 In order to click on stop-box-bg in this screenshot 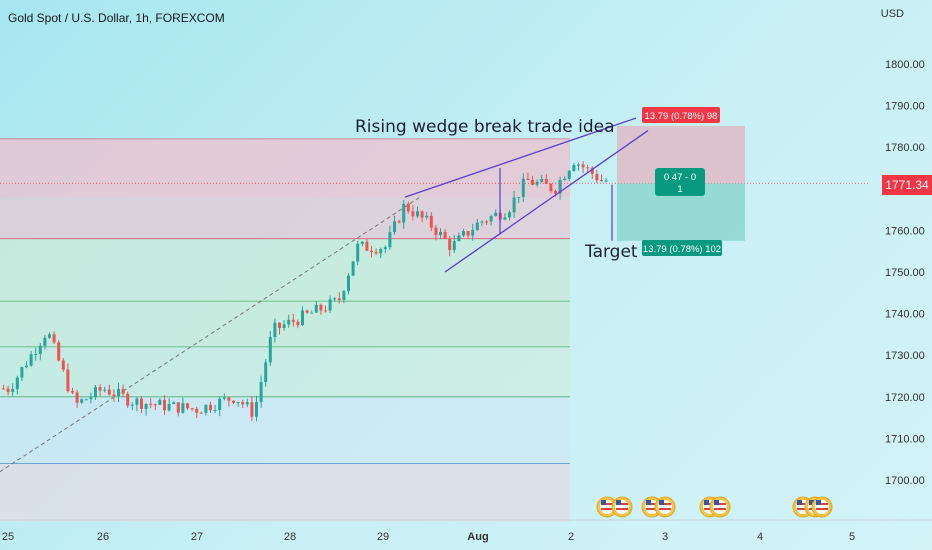, I will do `click(681, 115)`.